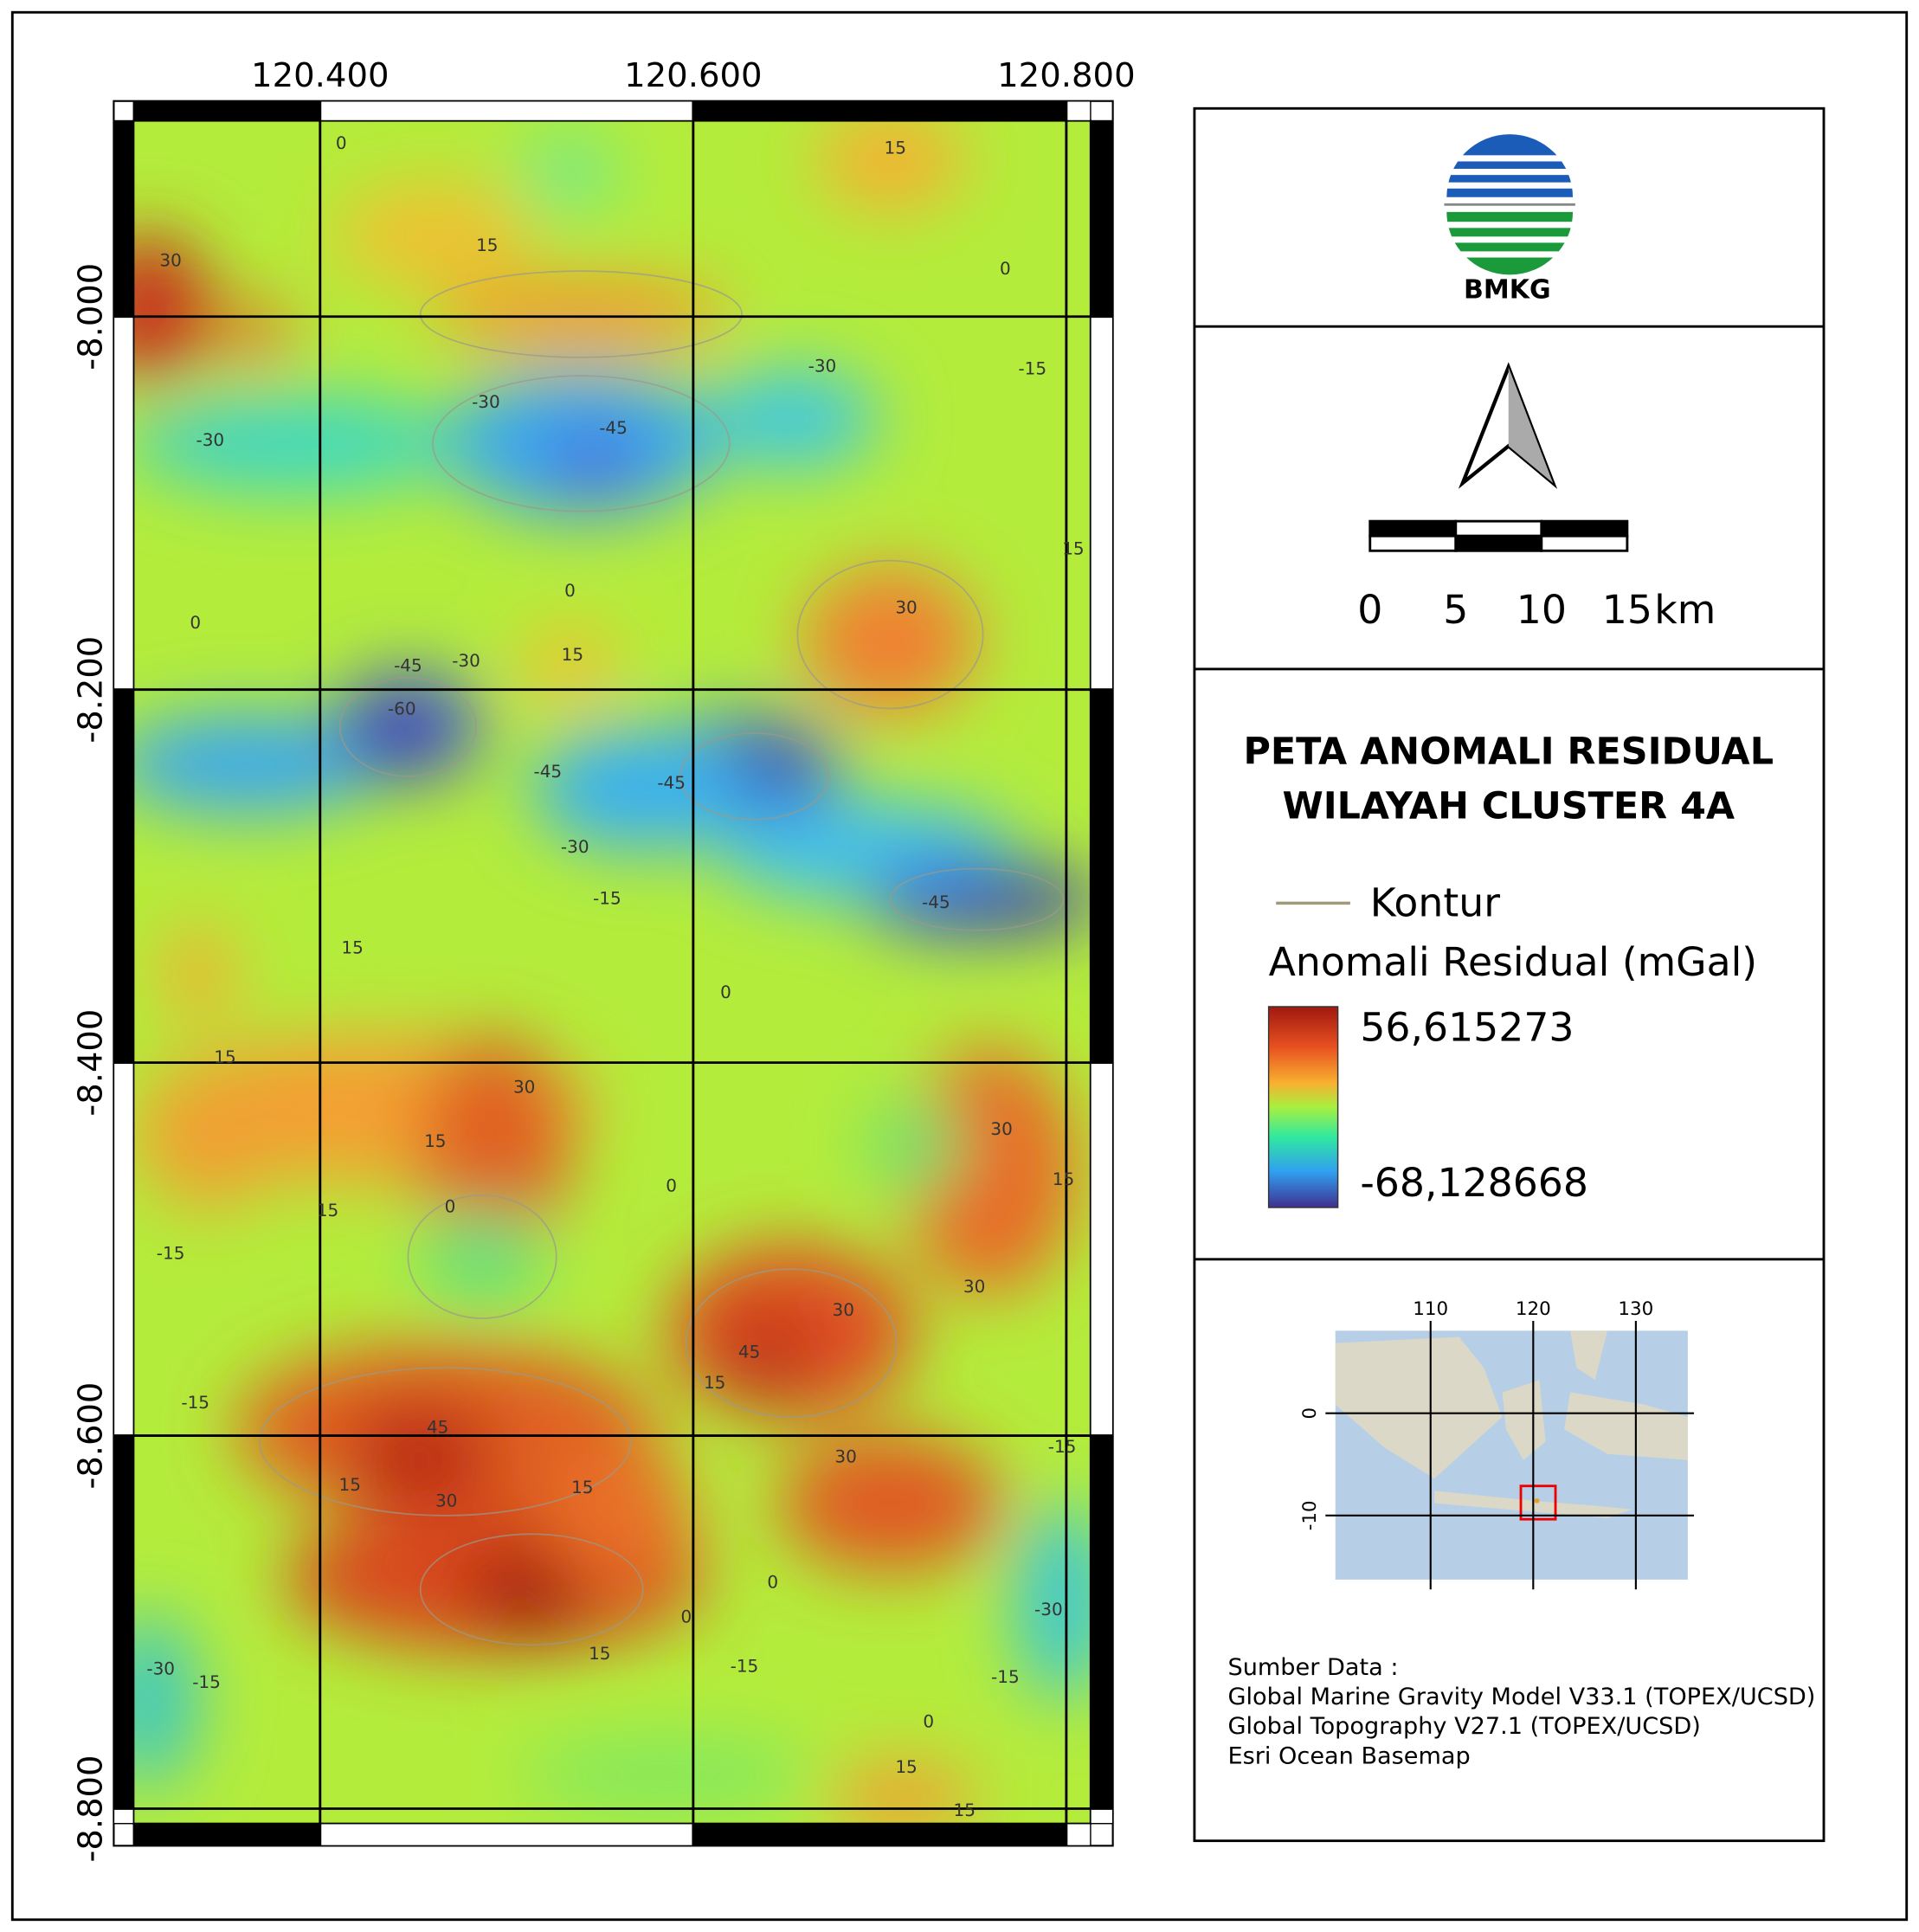 This screenshot has height=1932, width=1919. What do you see at coordinates (1627, 610) in the screenshot?
I see `scale-label: 15` at bounding box center [1627, 610].